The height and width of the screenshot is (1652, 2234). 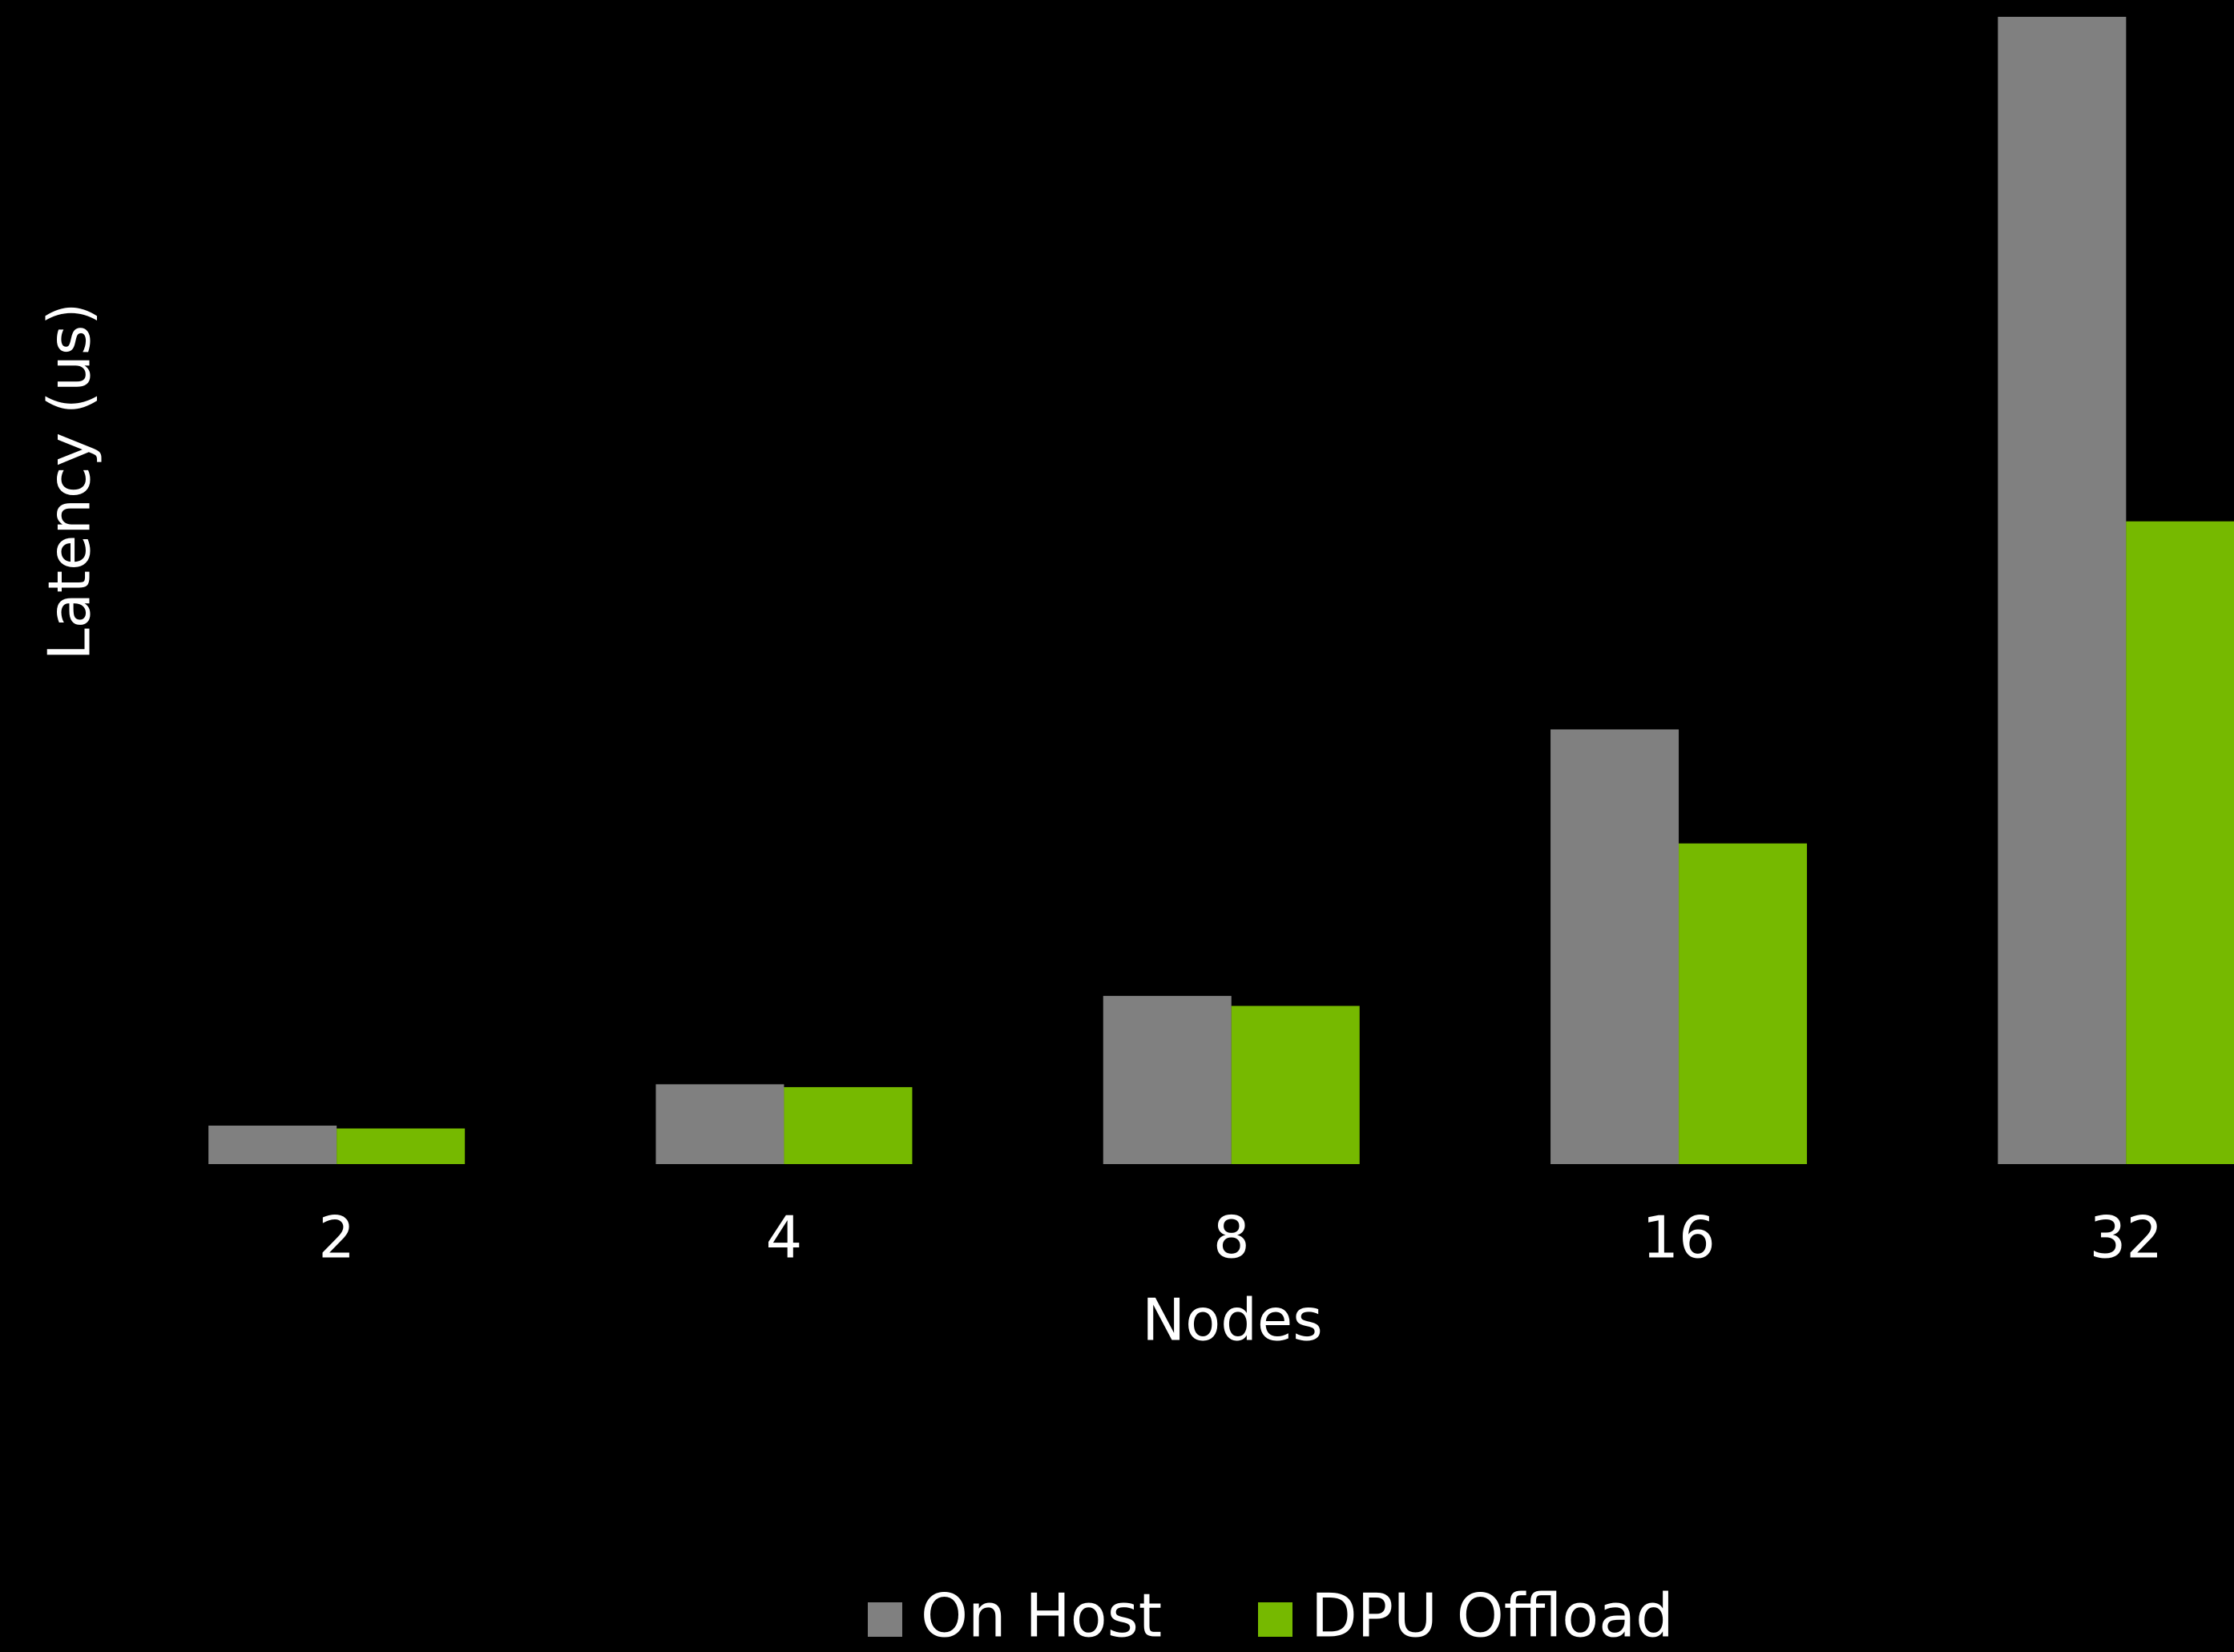 What do you see at coordinates (336, 1237) in the screenshot?
I see `x-tick-label: 2` at bounding box center [336, 1237].